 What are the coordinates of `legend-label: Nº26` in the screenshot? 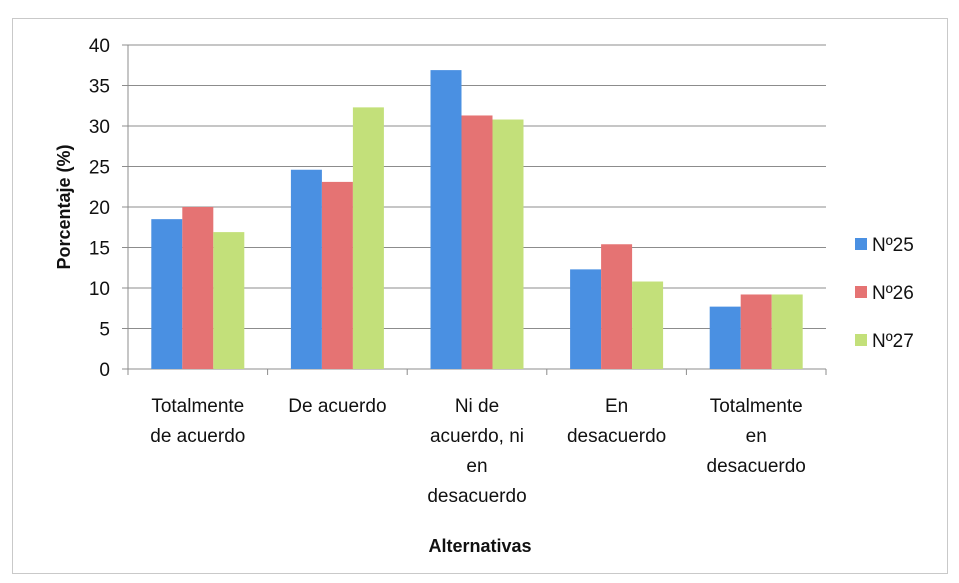 It's located at (893, 293).